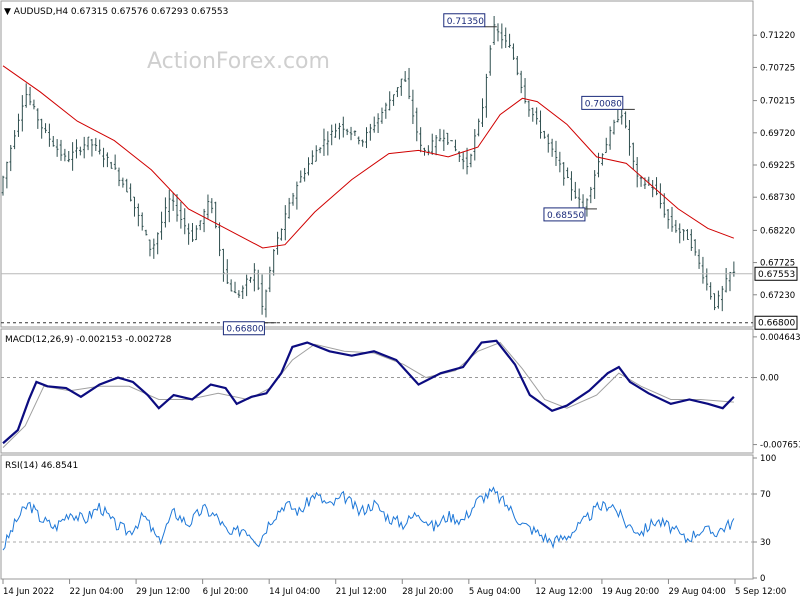  I want to click on rsi-tick-label: 100, so click(768, 459).